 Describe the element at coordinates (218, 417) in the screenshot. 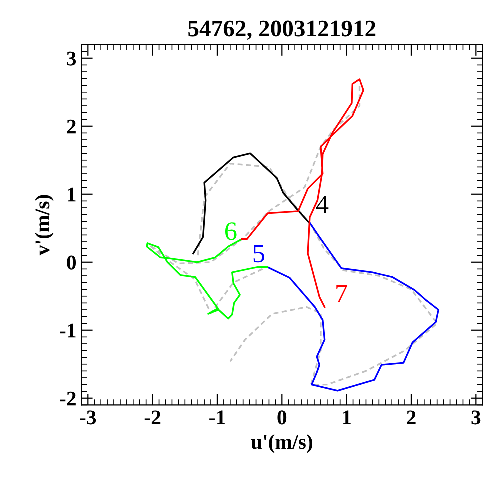

I see `x-tick-label: -1` at that location.